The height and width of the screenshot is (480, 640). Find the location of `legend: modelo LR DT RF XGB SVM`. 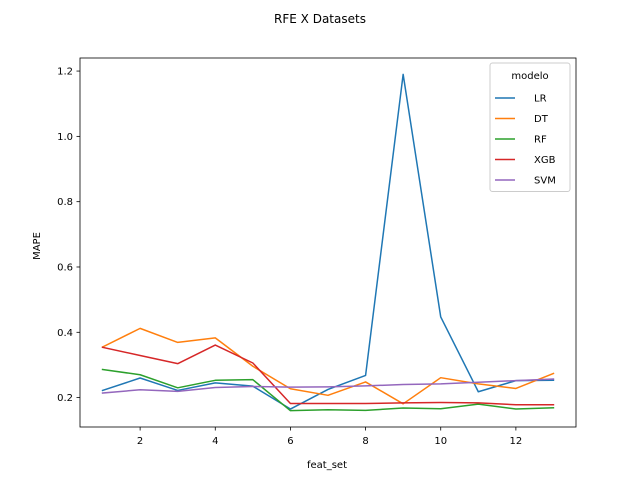

legend: modelo LR DT RF XGB SVM is located at coordinates (530, 127).